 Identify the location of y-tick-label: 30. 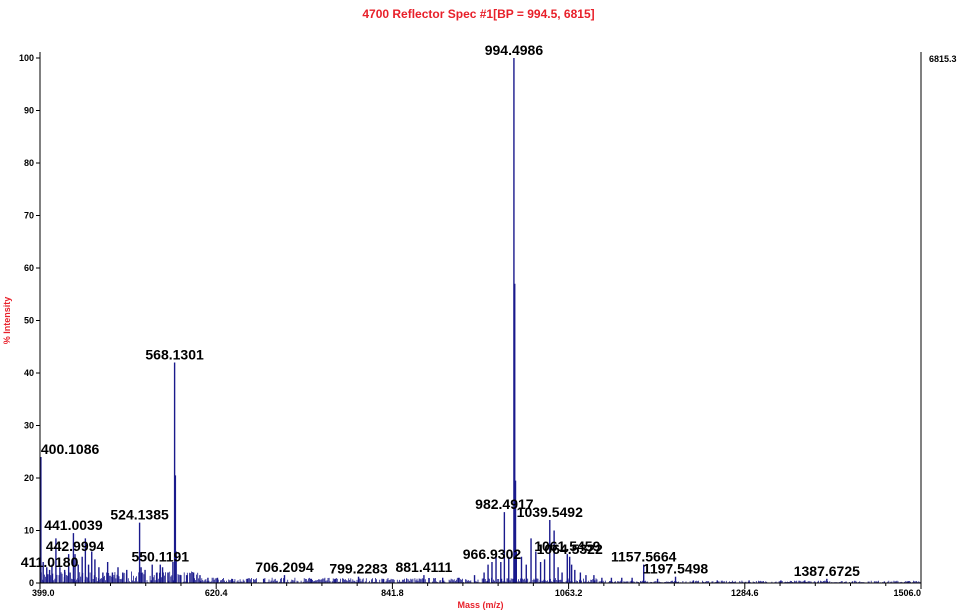
(29, 426).